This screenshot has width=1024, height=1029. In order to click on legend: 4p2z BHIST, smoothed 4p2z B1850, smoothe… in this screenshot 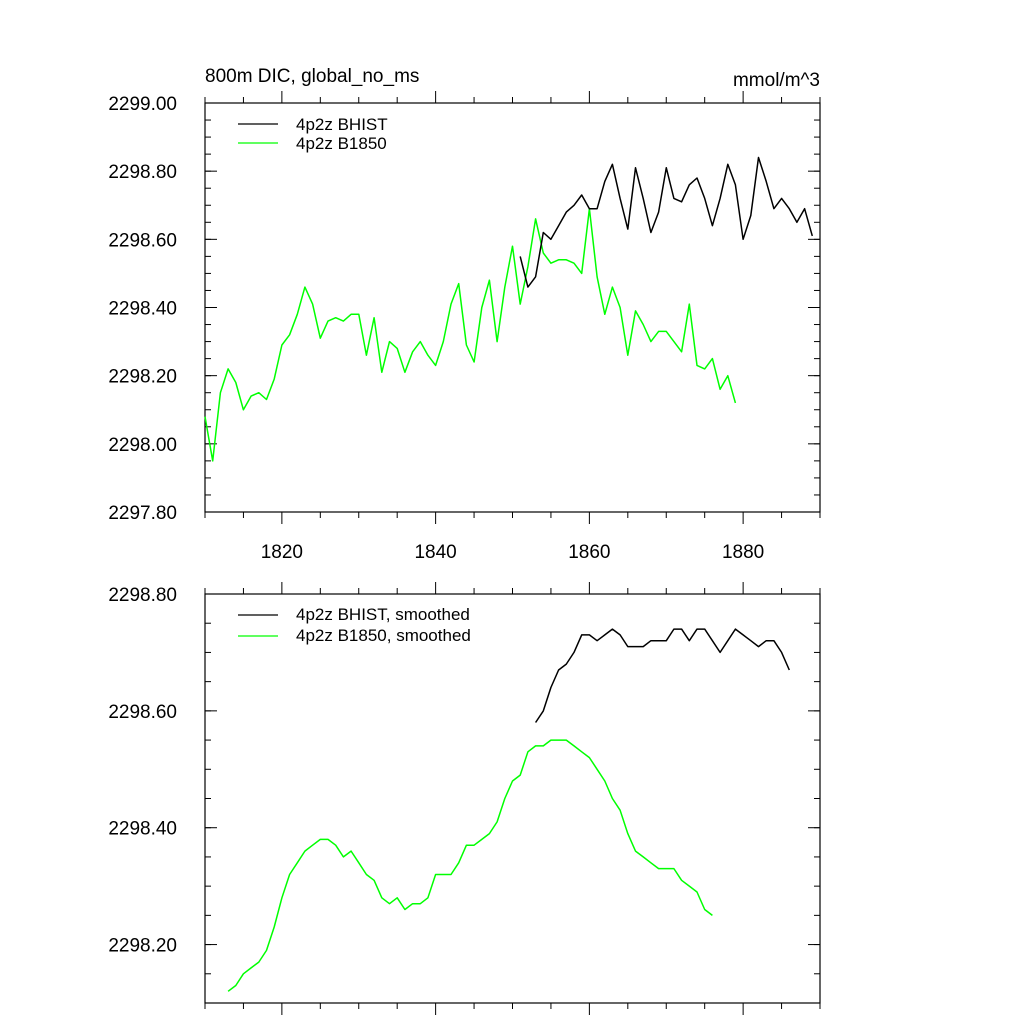, I will do `click(354, 625)`.